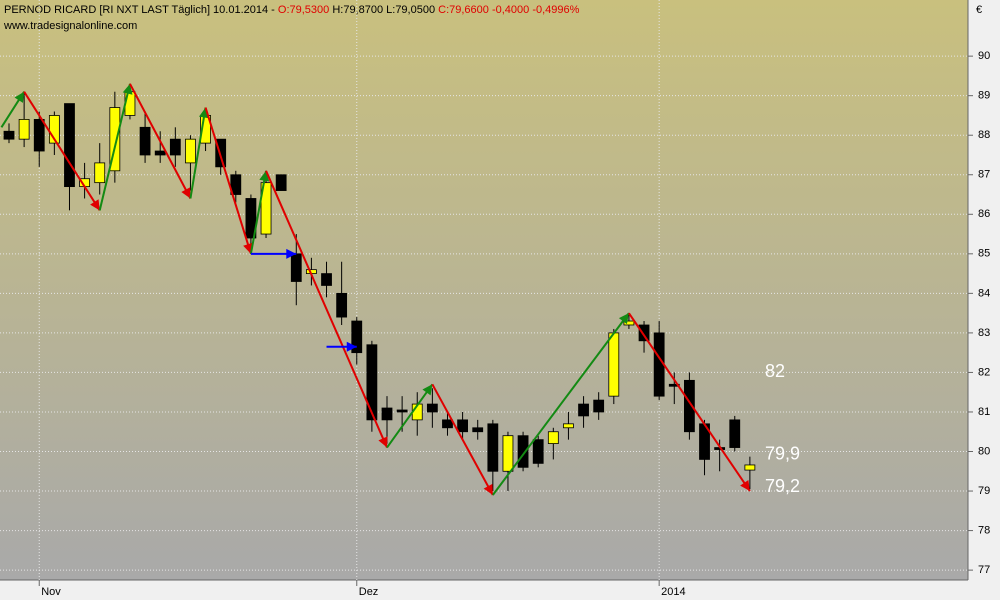 The width and height of the screenshot is (1000, 600). Describe the element at coordinates (984, 491) in the screenshot. I see `y-tick-label: 79` at that location.